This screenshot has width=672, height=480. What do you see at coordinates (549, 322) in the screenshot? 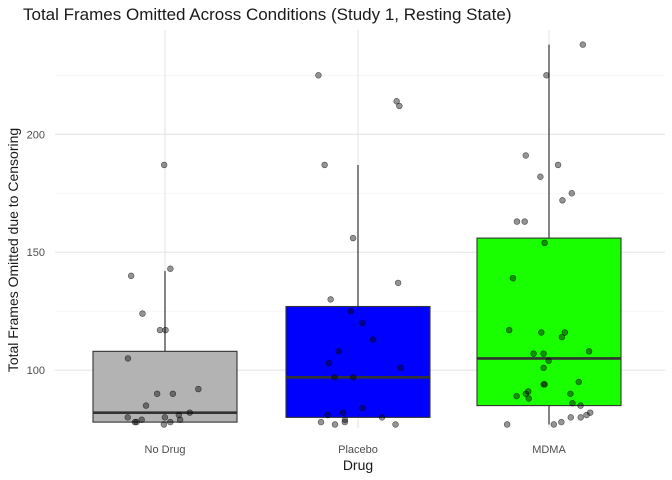
I see `box-mdma` at bounding box center [549, 322].